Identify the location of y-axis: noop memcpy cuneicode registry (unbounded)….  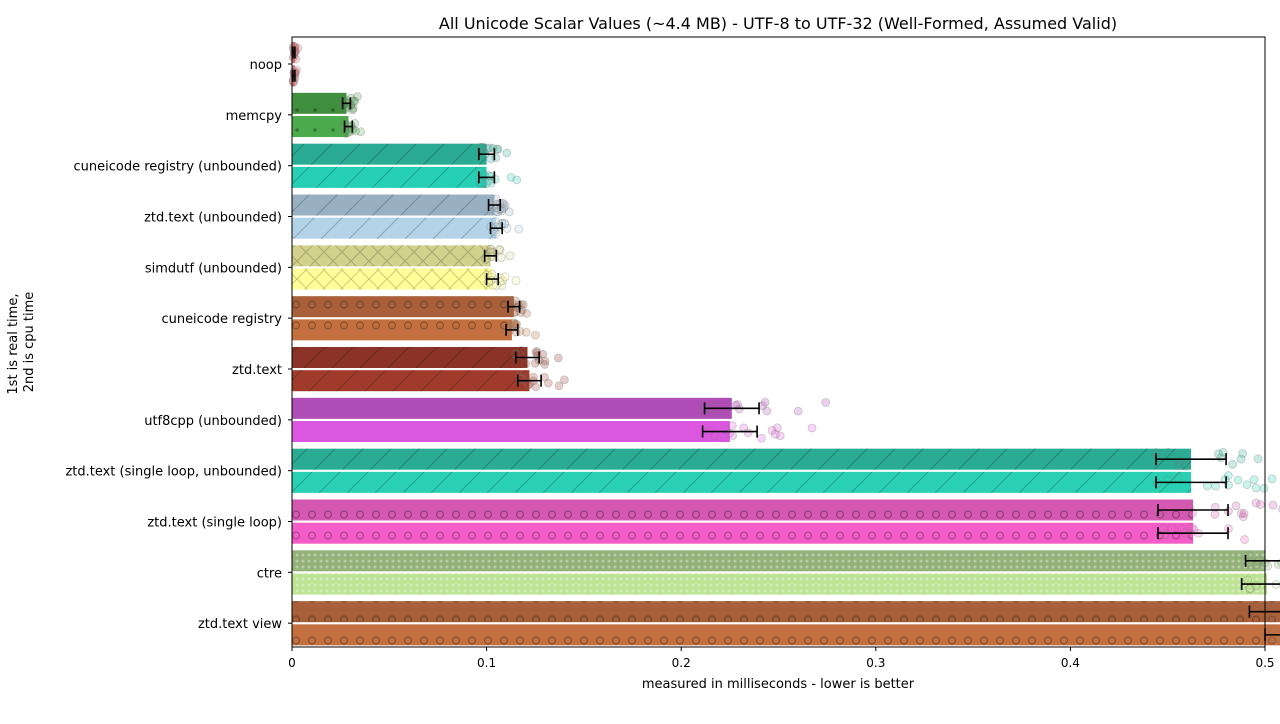
(178, 345).